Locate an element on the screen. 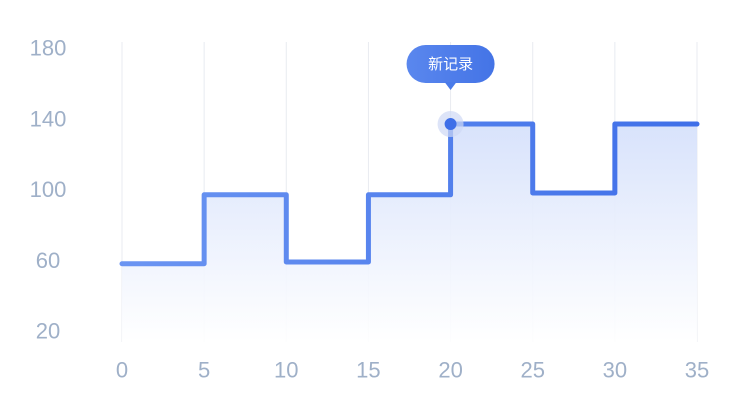 The width and height of the screenshot is (750, 410). y-tick-label-100: 100 is located at coordinates (48, 189).